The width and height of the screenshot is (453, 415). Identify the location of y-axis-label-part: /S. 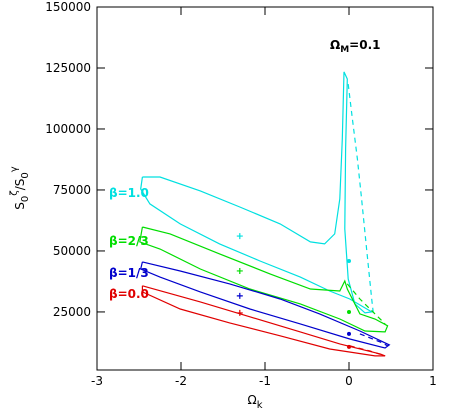
(20, 185).